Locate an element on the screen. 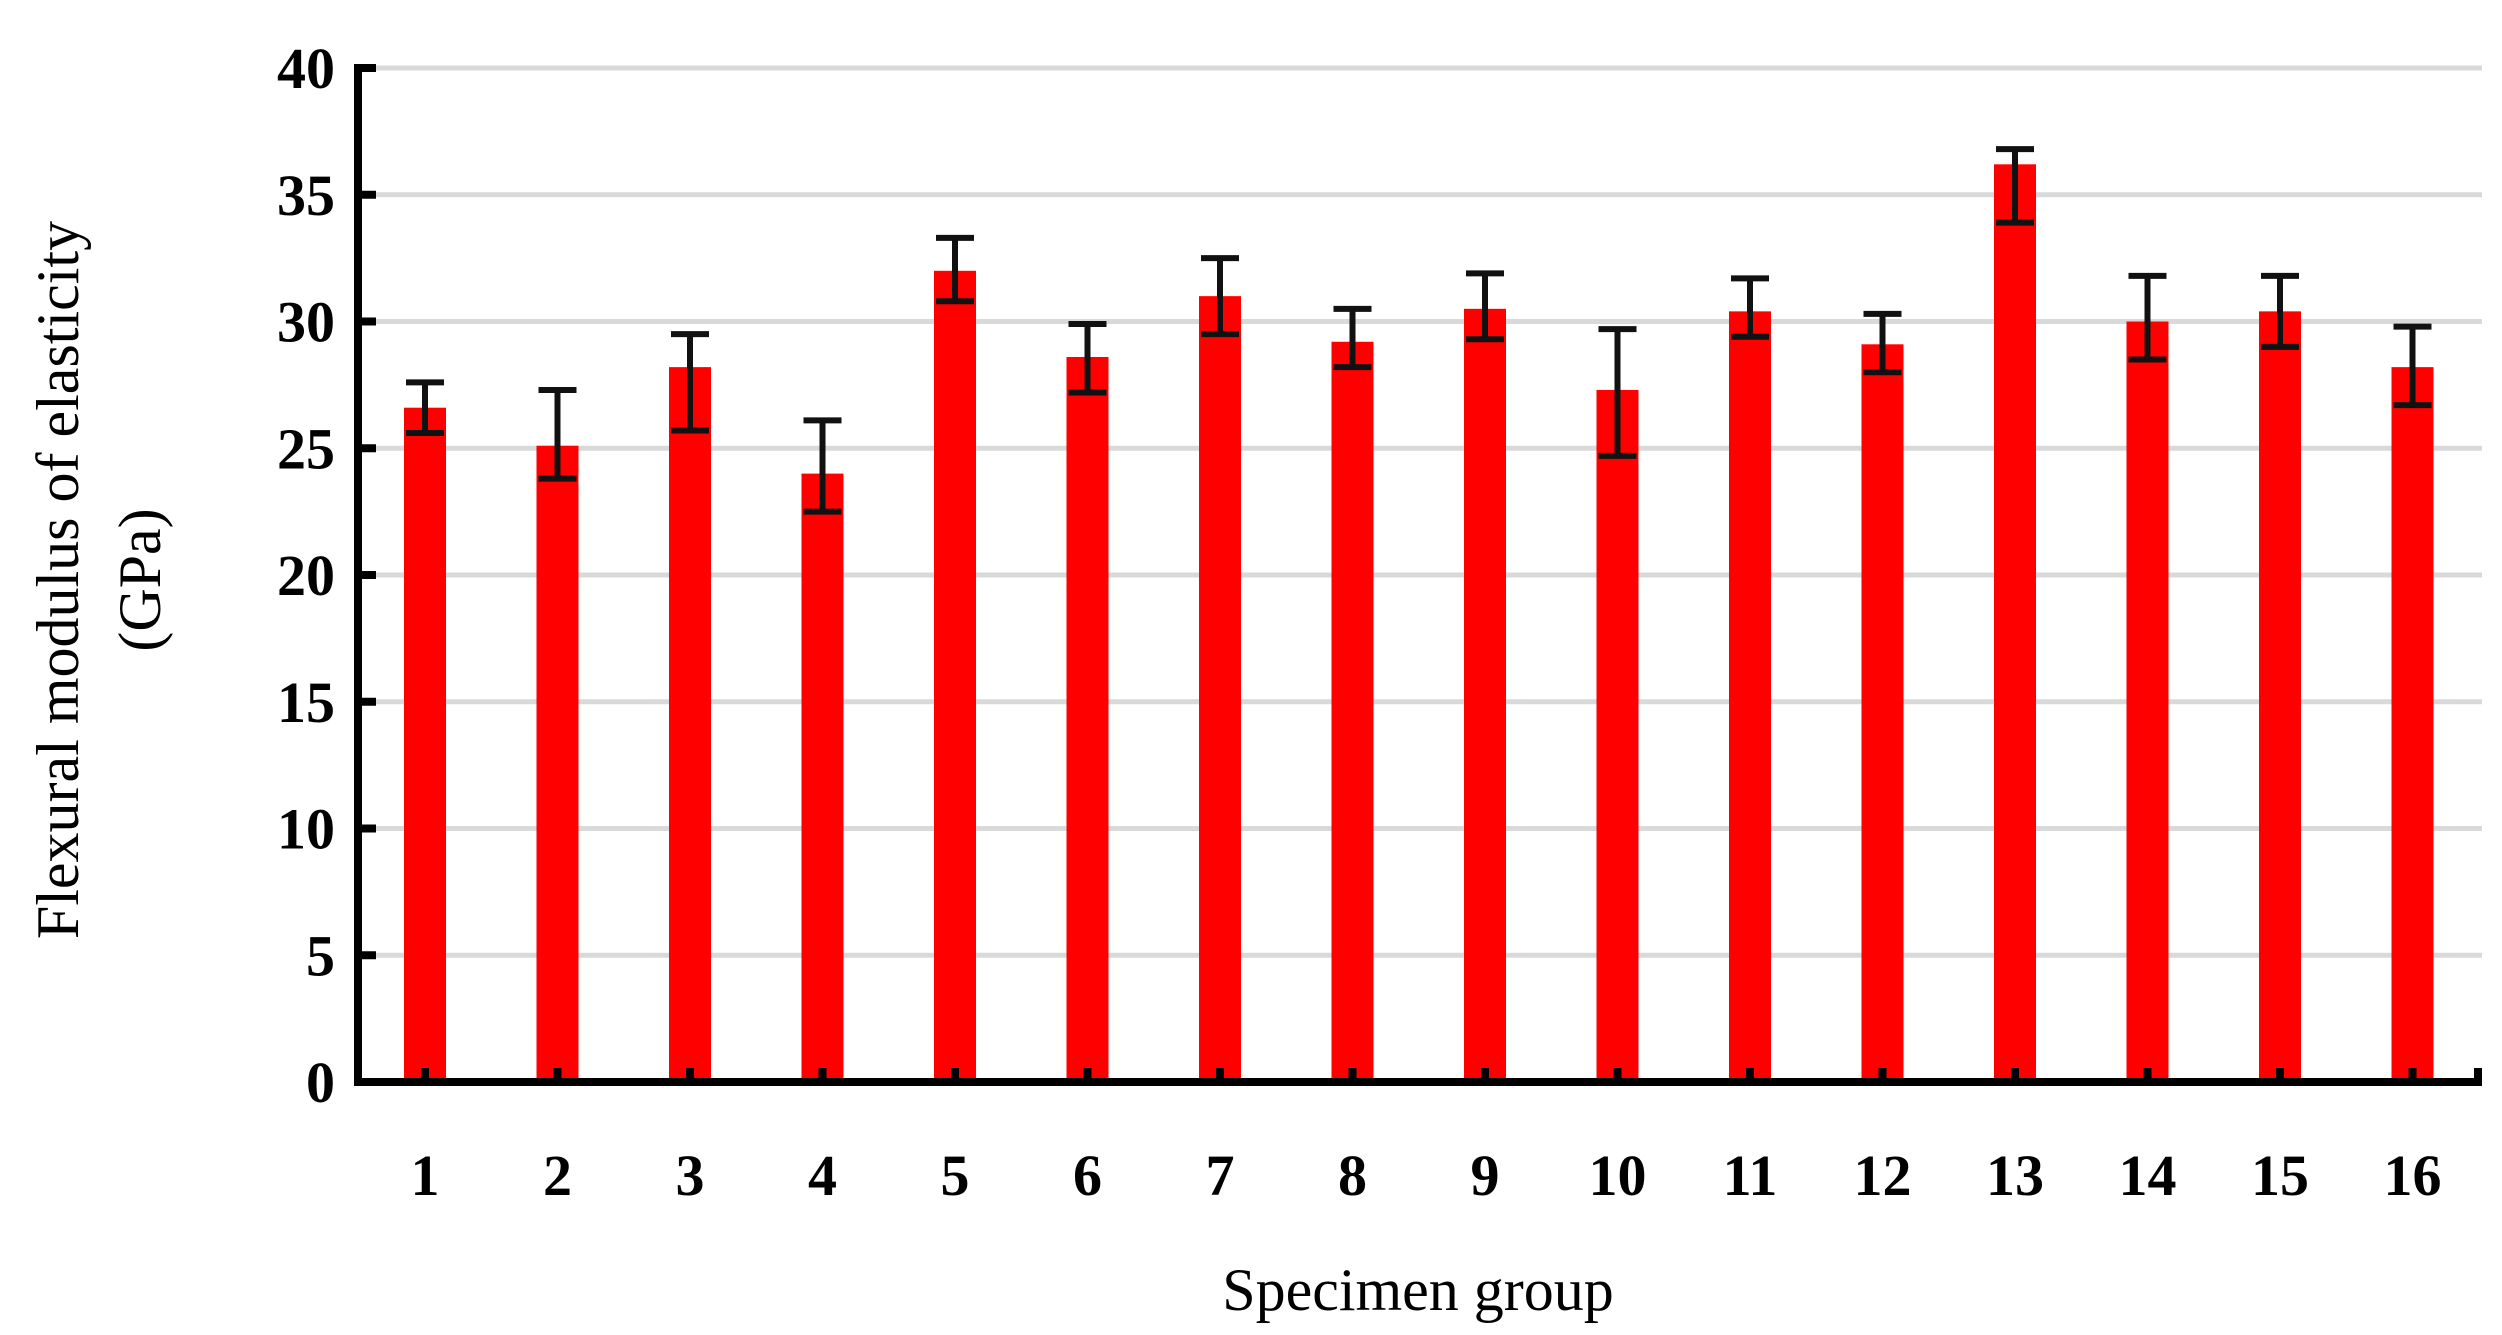  y-tick-label-0: 0 is located at coordinates (320, 1082).